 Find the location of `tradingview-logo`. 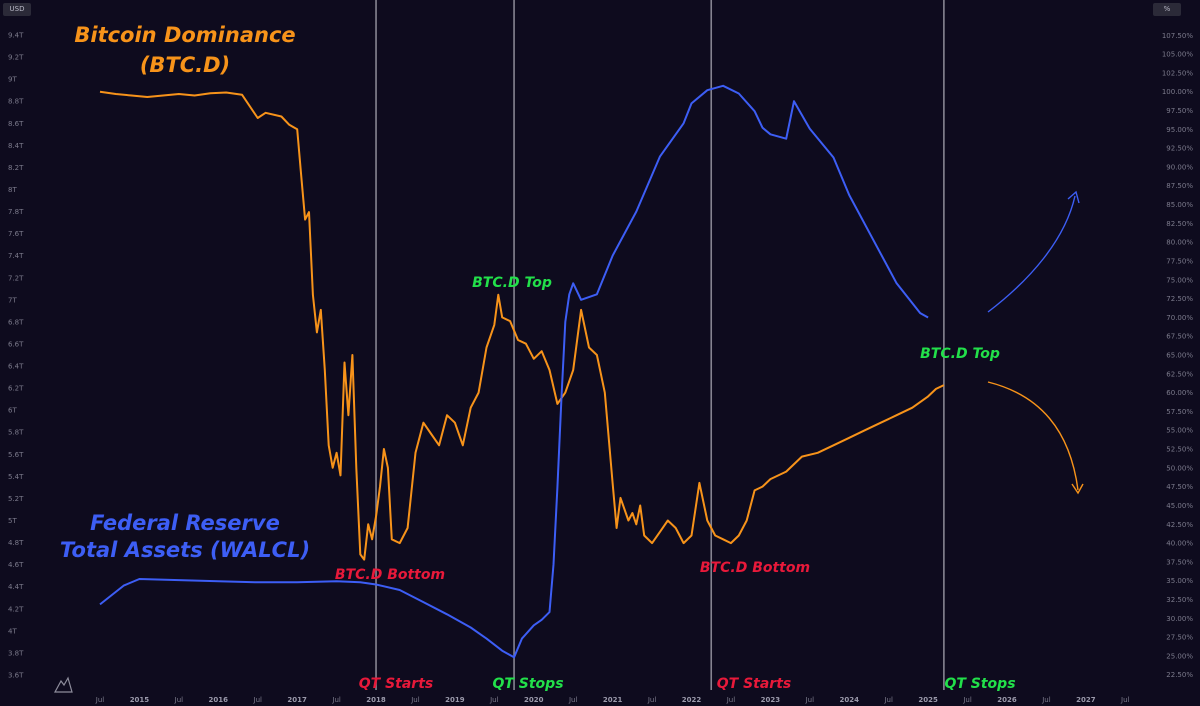

tradingview-logo is located at coordinates (63, 684).